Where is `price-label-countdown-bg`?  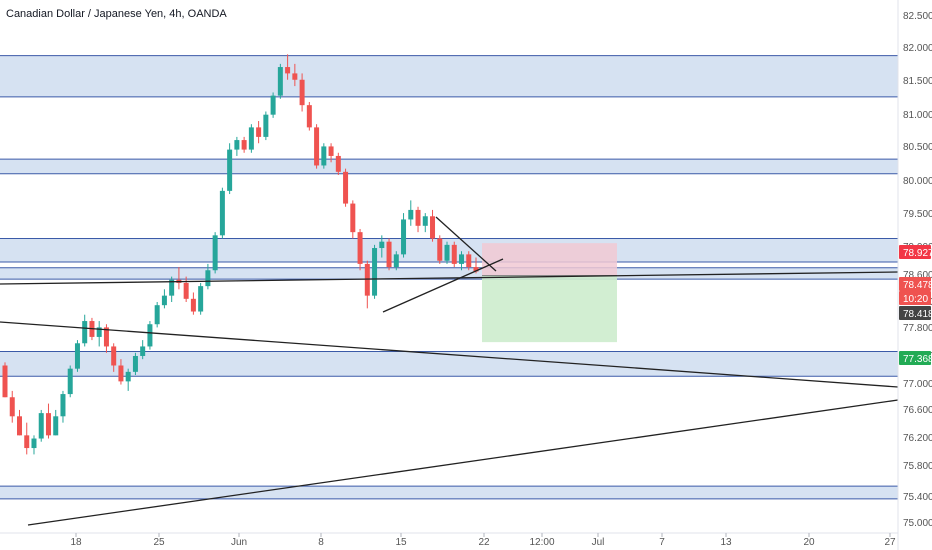 price-label-countdown-bg is located at coordinates (915, 298).